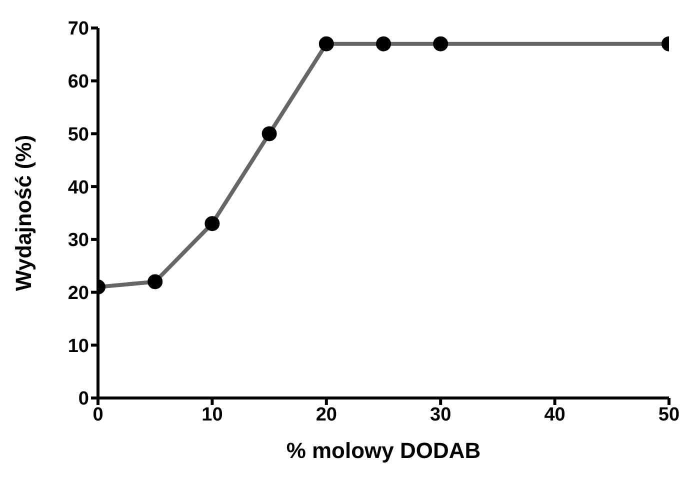 Image resolution: width=689 pixels, height=493 pixels. I want to click on y-tick-label: 10, so click(78, 346).